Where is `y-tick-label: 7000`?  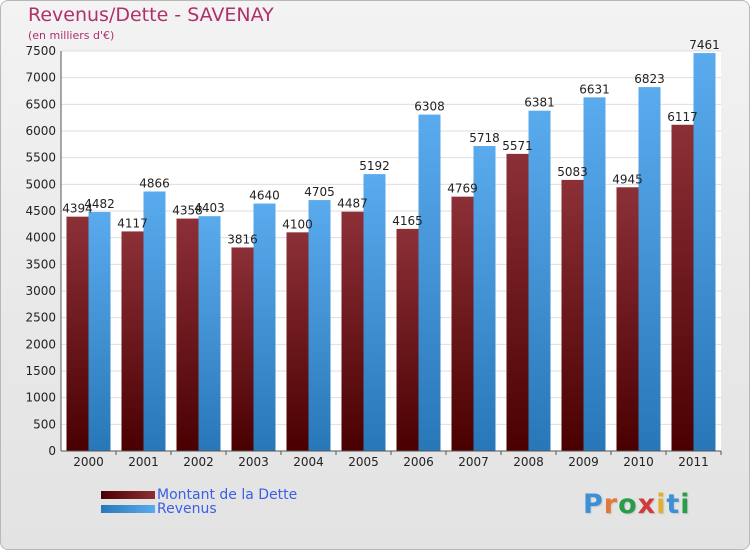
y-tick-label: 7000 is located at coordinates (40, 78).